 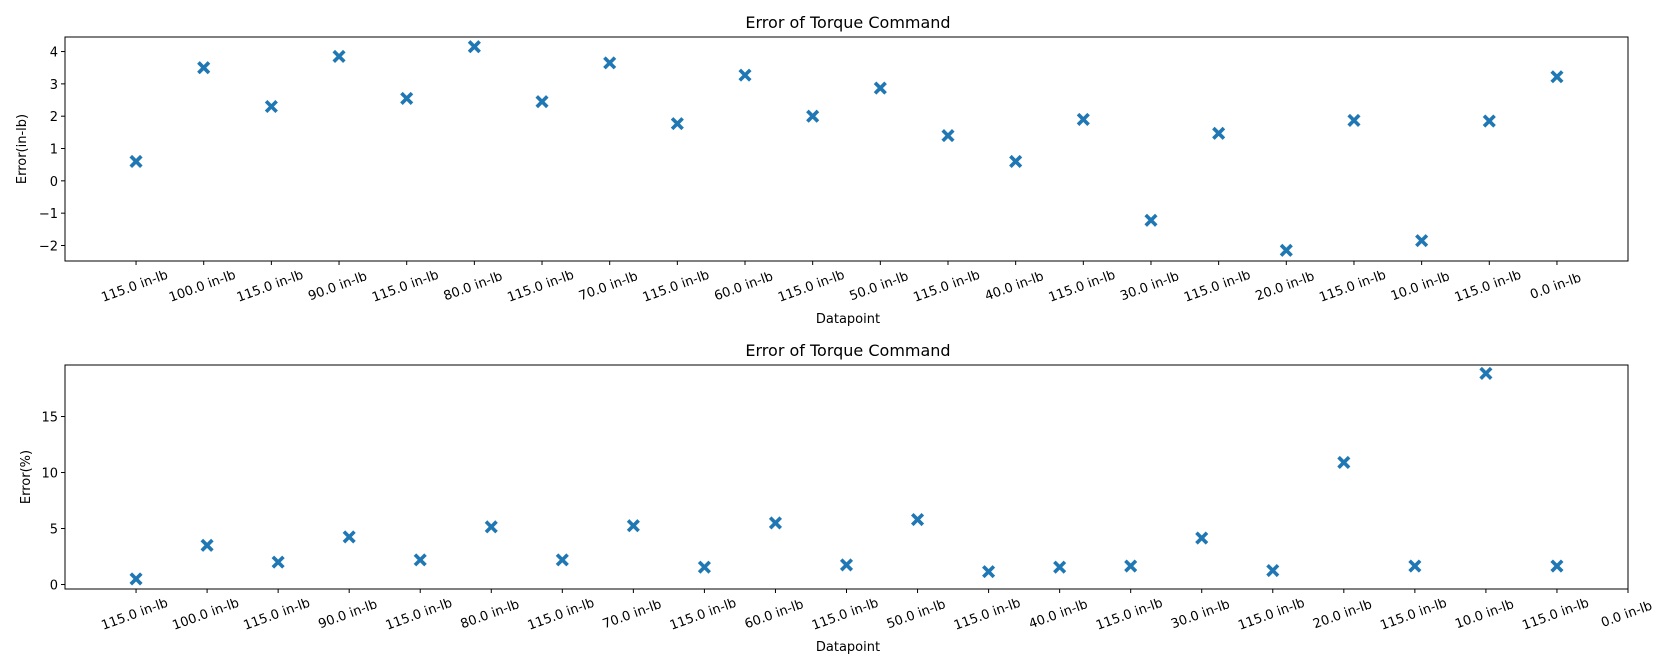 What do you see at coordinates (54, 117) in the screenshot?
I see `top-y-tick-label: 2` at bounding box center [54, 117].